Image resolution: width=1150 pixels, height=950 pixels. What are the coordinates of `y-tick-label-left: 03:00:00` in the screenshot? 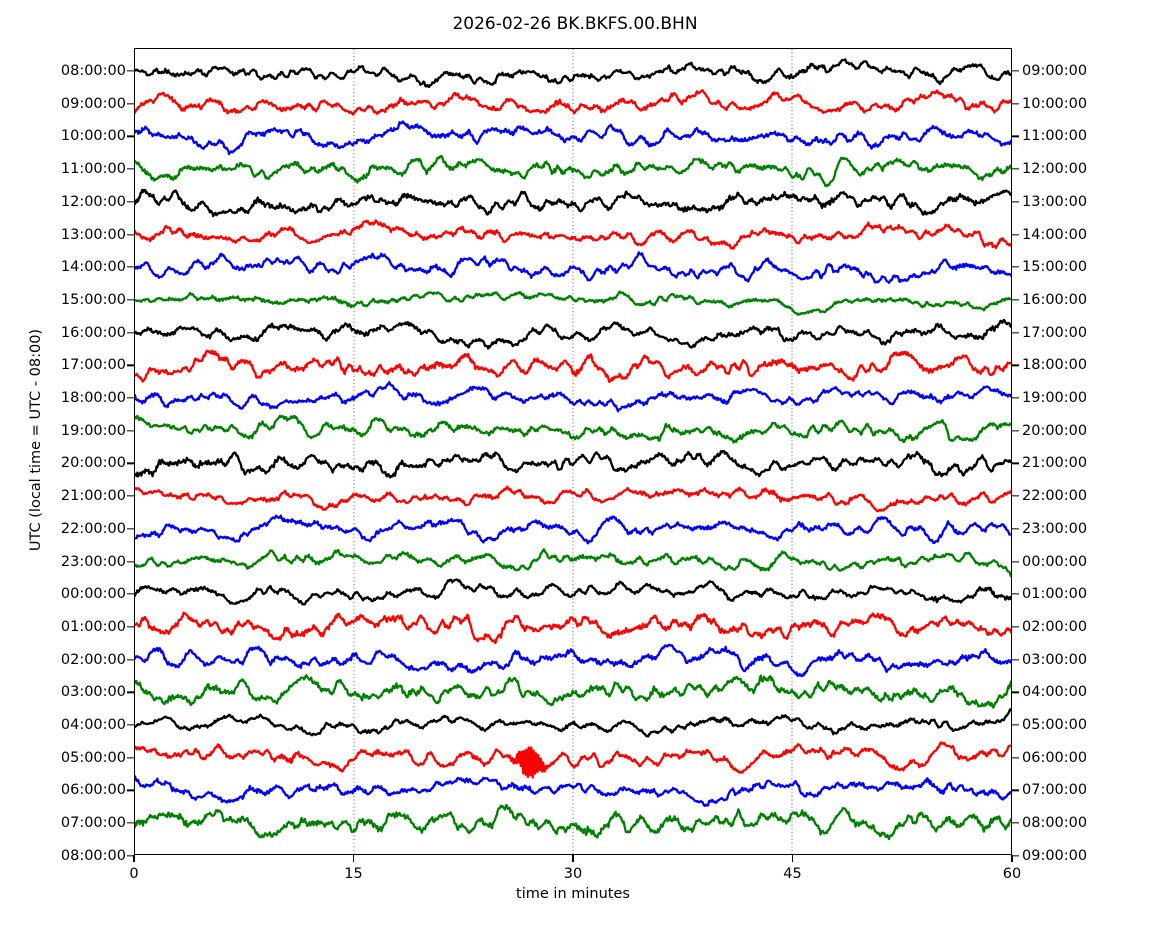 It's located at (93, 692).